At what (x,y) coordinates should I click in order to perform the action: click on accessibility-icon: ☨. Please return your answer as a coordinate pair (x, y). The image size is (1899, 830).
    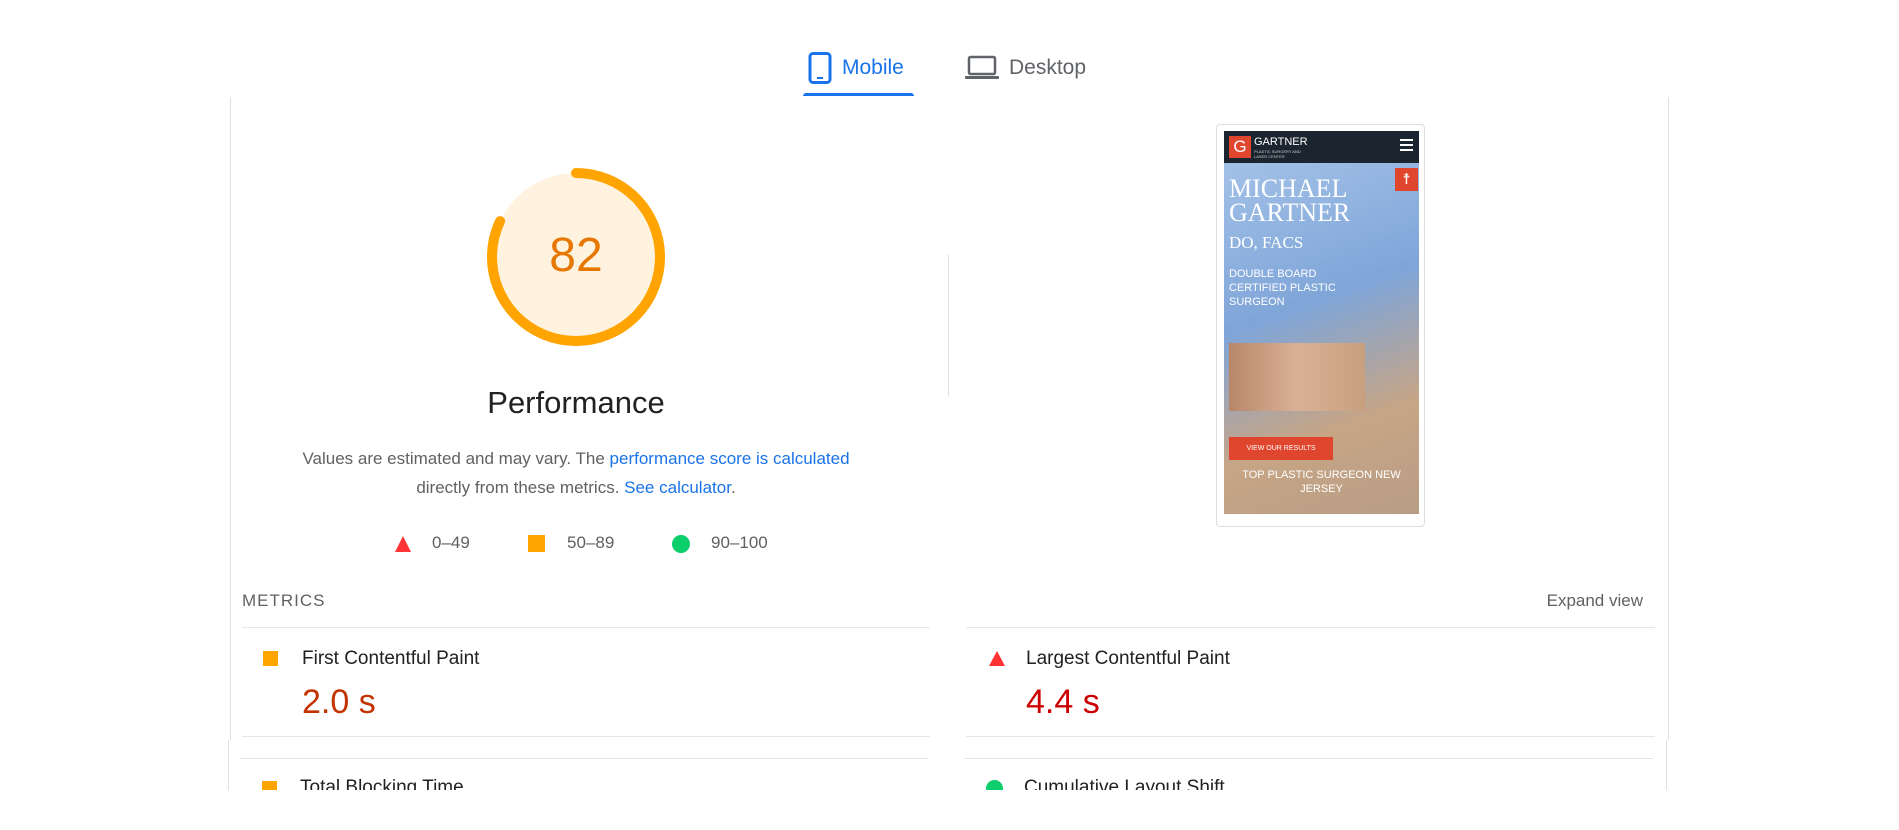
    Looking at the image, I should click on (1406, 179).